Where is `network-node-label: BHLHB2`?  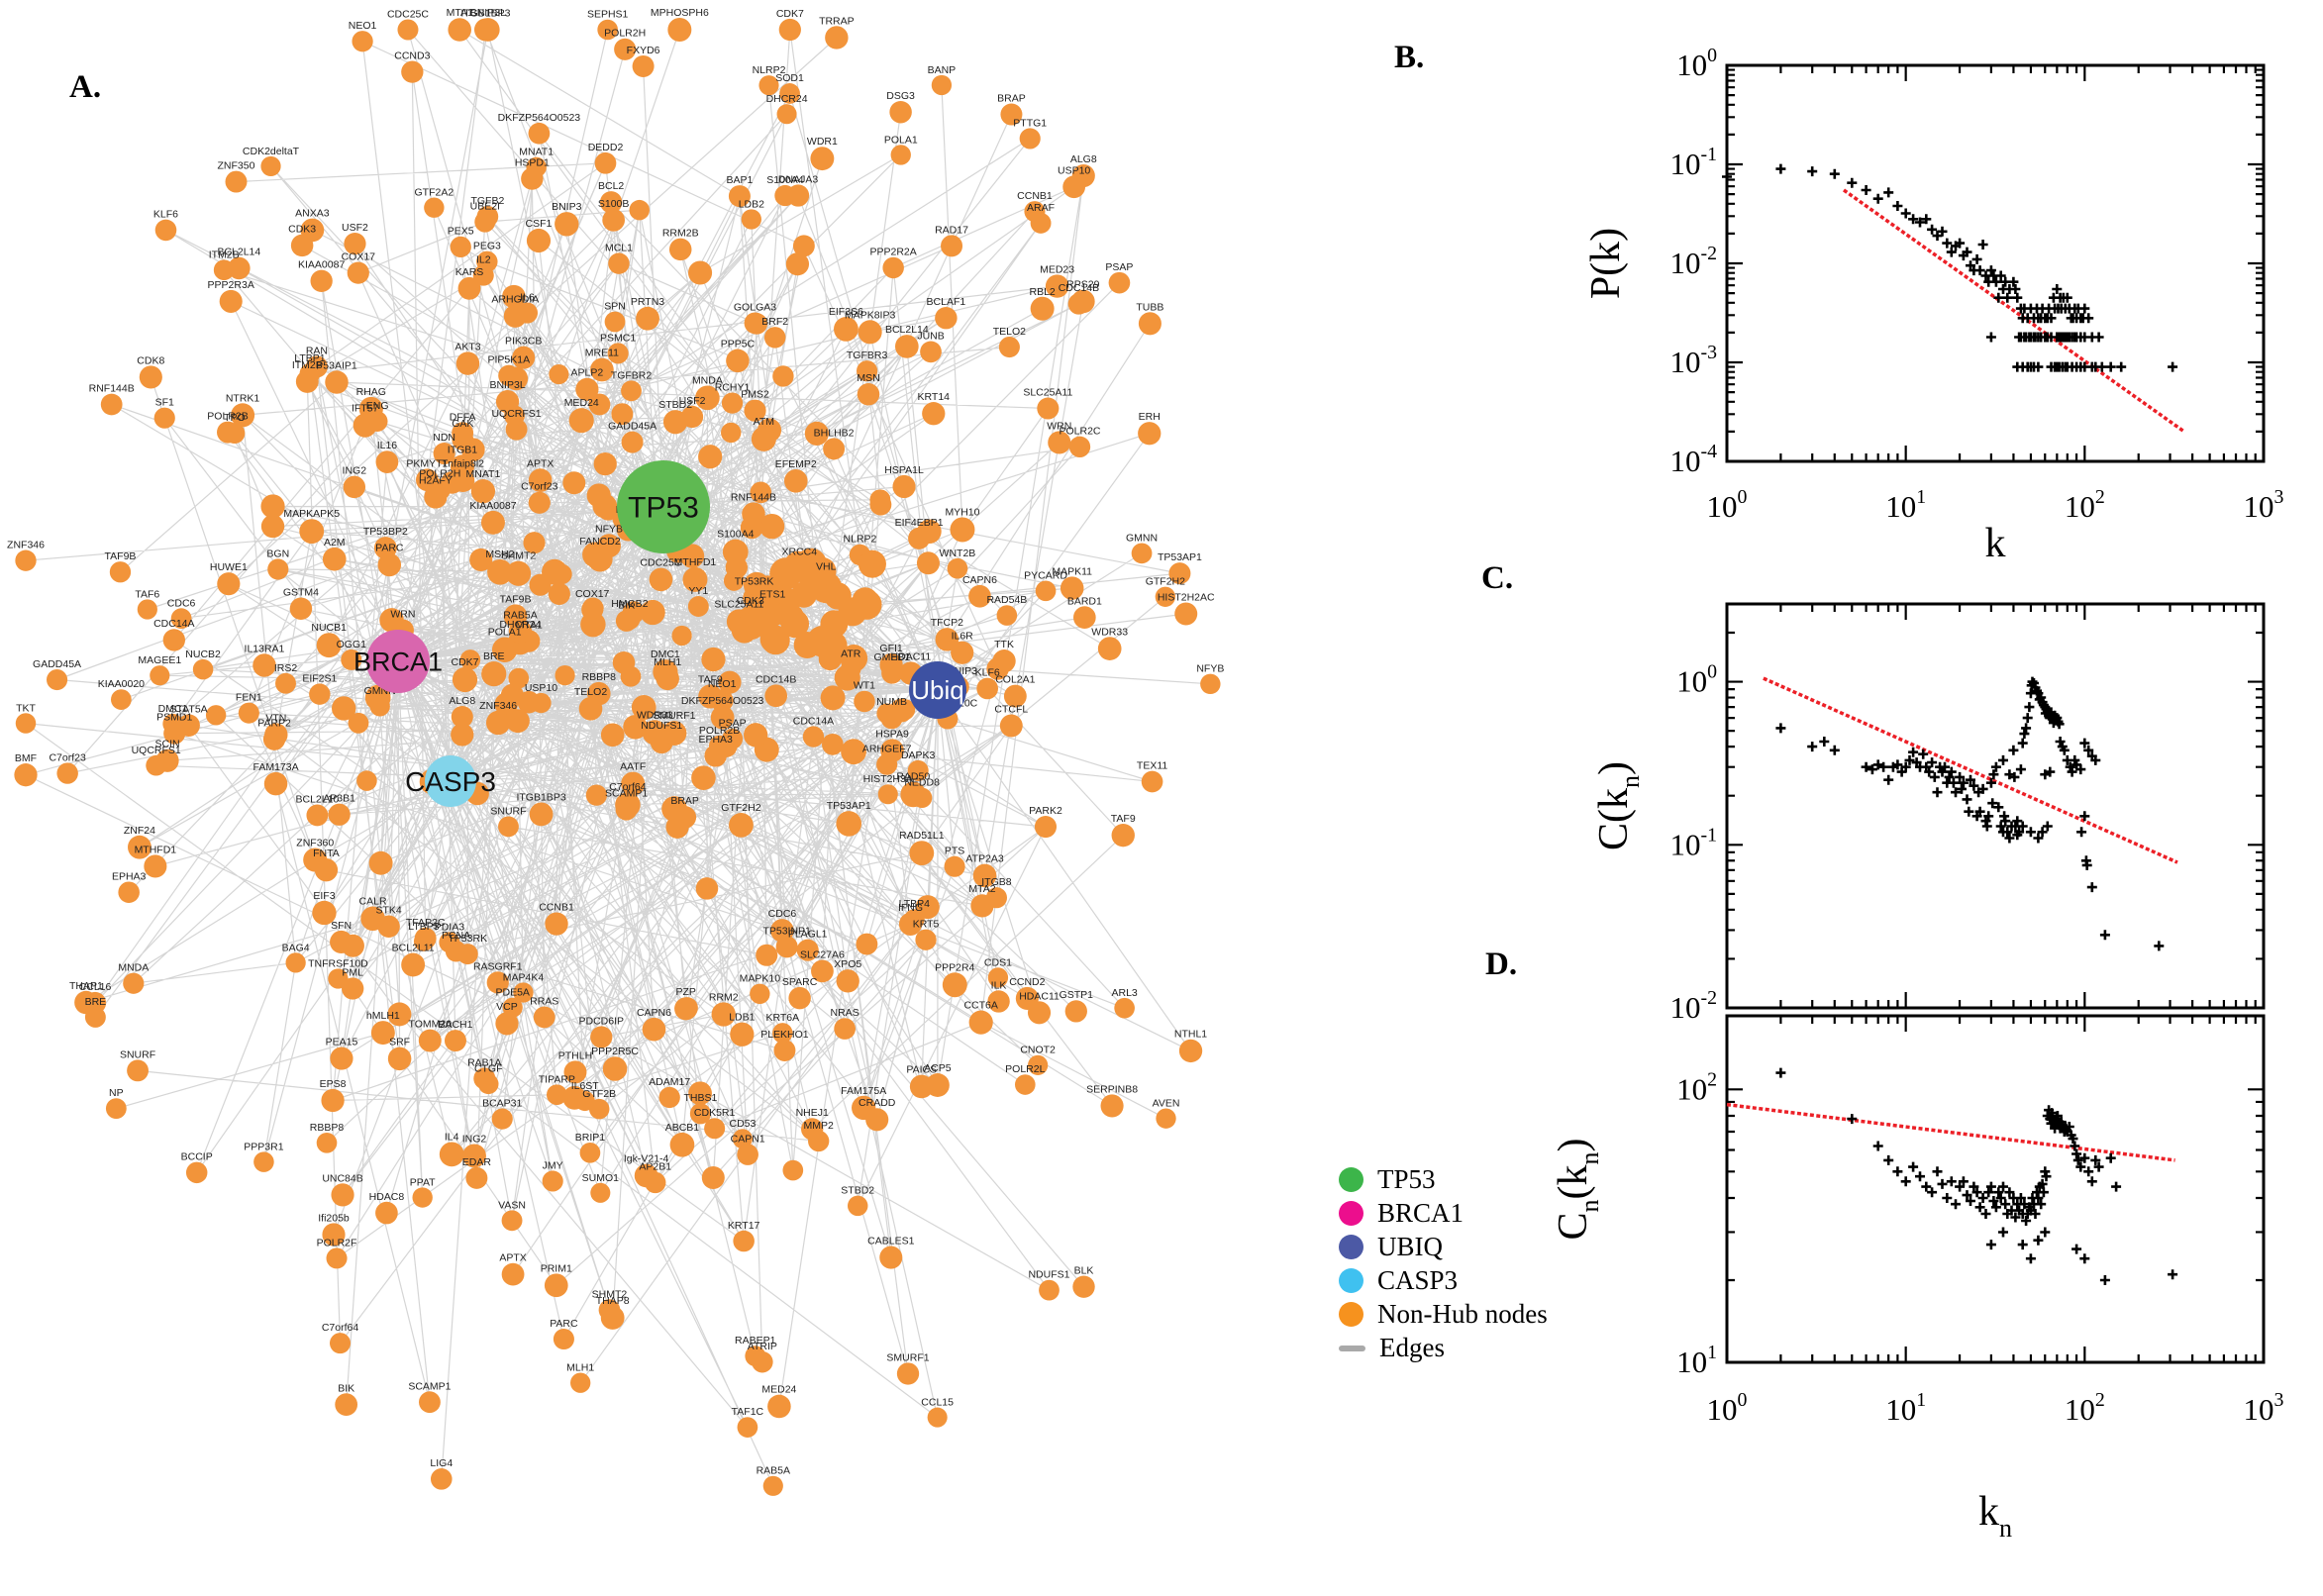
network-node-label: BHLHB2 is located at coordinates (835, 433).